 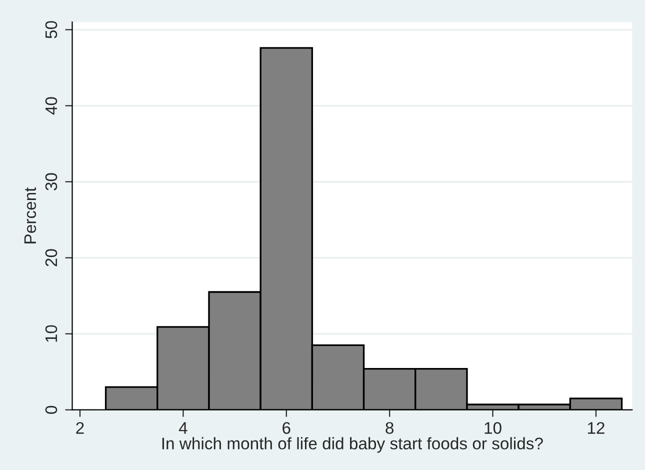 I want to click on y-tick-label: 10, so click(x=51, y=333).